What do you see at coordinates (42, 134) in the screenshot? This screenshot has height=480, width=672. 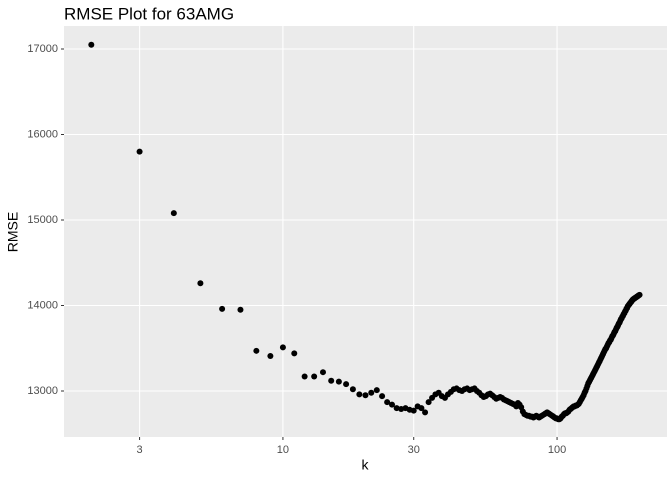 I see `y-tick-label: 16000` at bounding box center [42, 134].